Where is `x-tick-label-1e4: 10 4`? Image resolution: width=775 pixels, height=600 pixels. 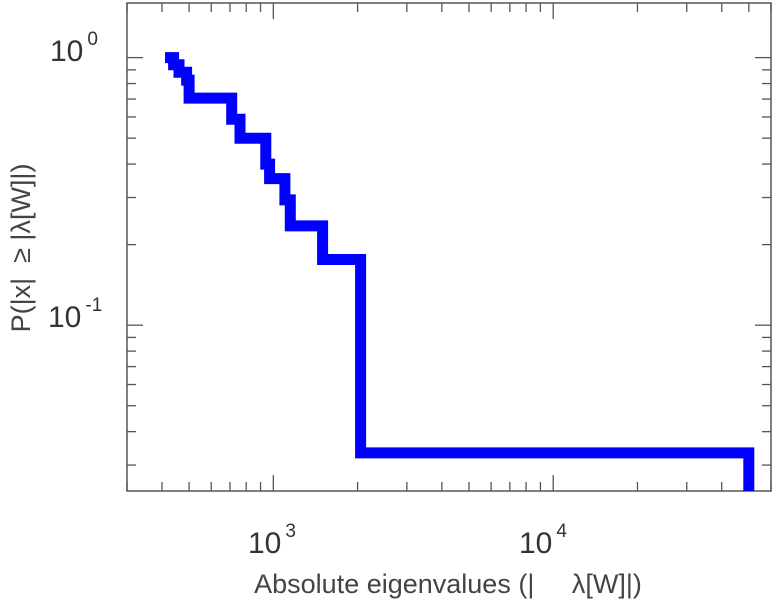 x-tick-label-1e4: 10 4 is located at coordinates (543, 540).